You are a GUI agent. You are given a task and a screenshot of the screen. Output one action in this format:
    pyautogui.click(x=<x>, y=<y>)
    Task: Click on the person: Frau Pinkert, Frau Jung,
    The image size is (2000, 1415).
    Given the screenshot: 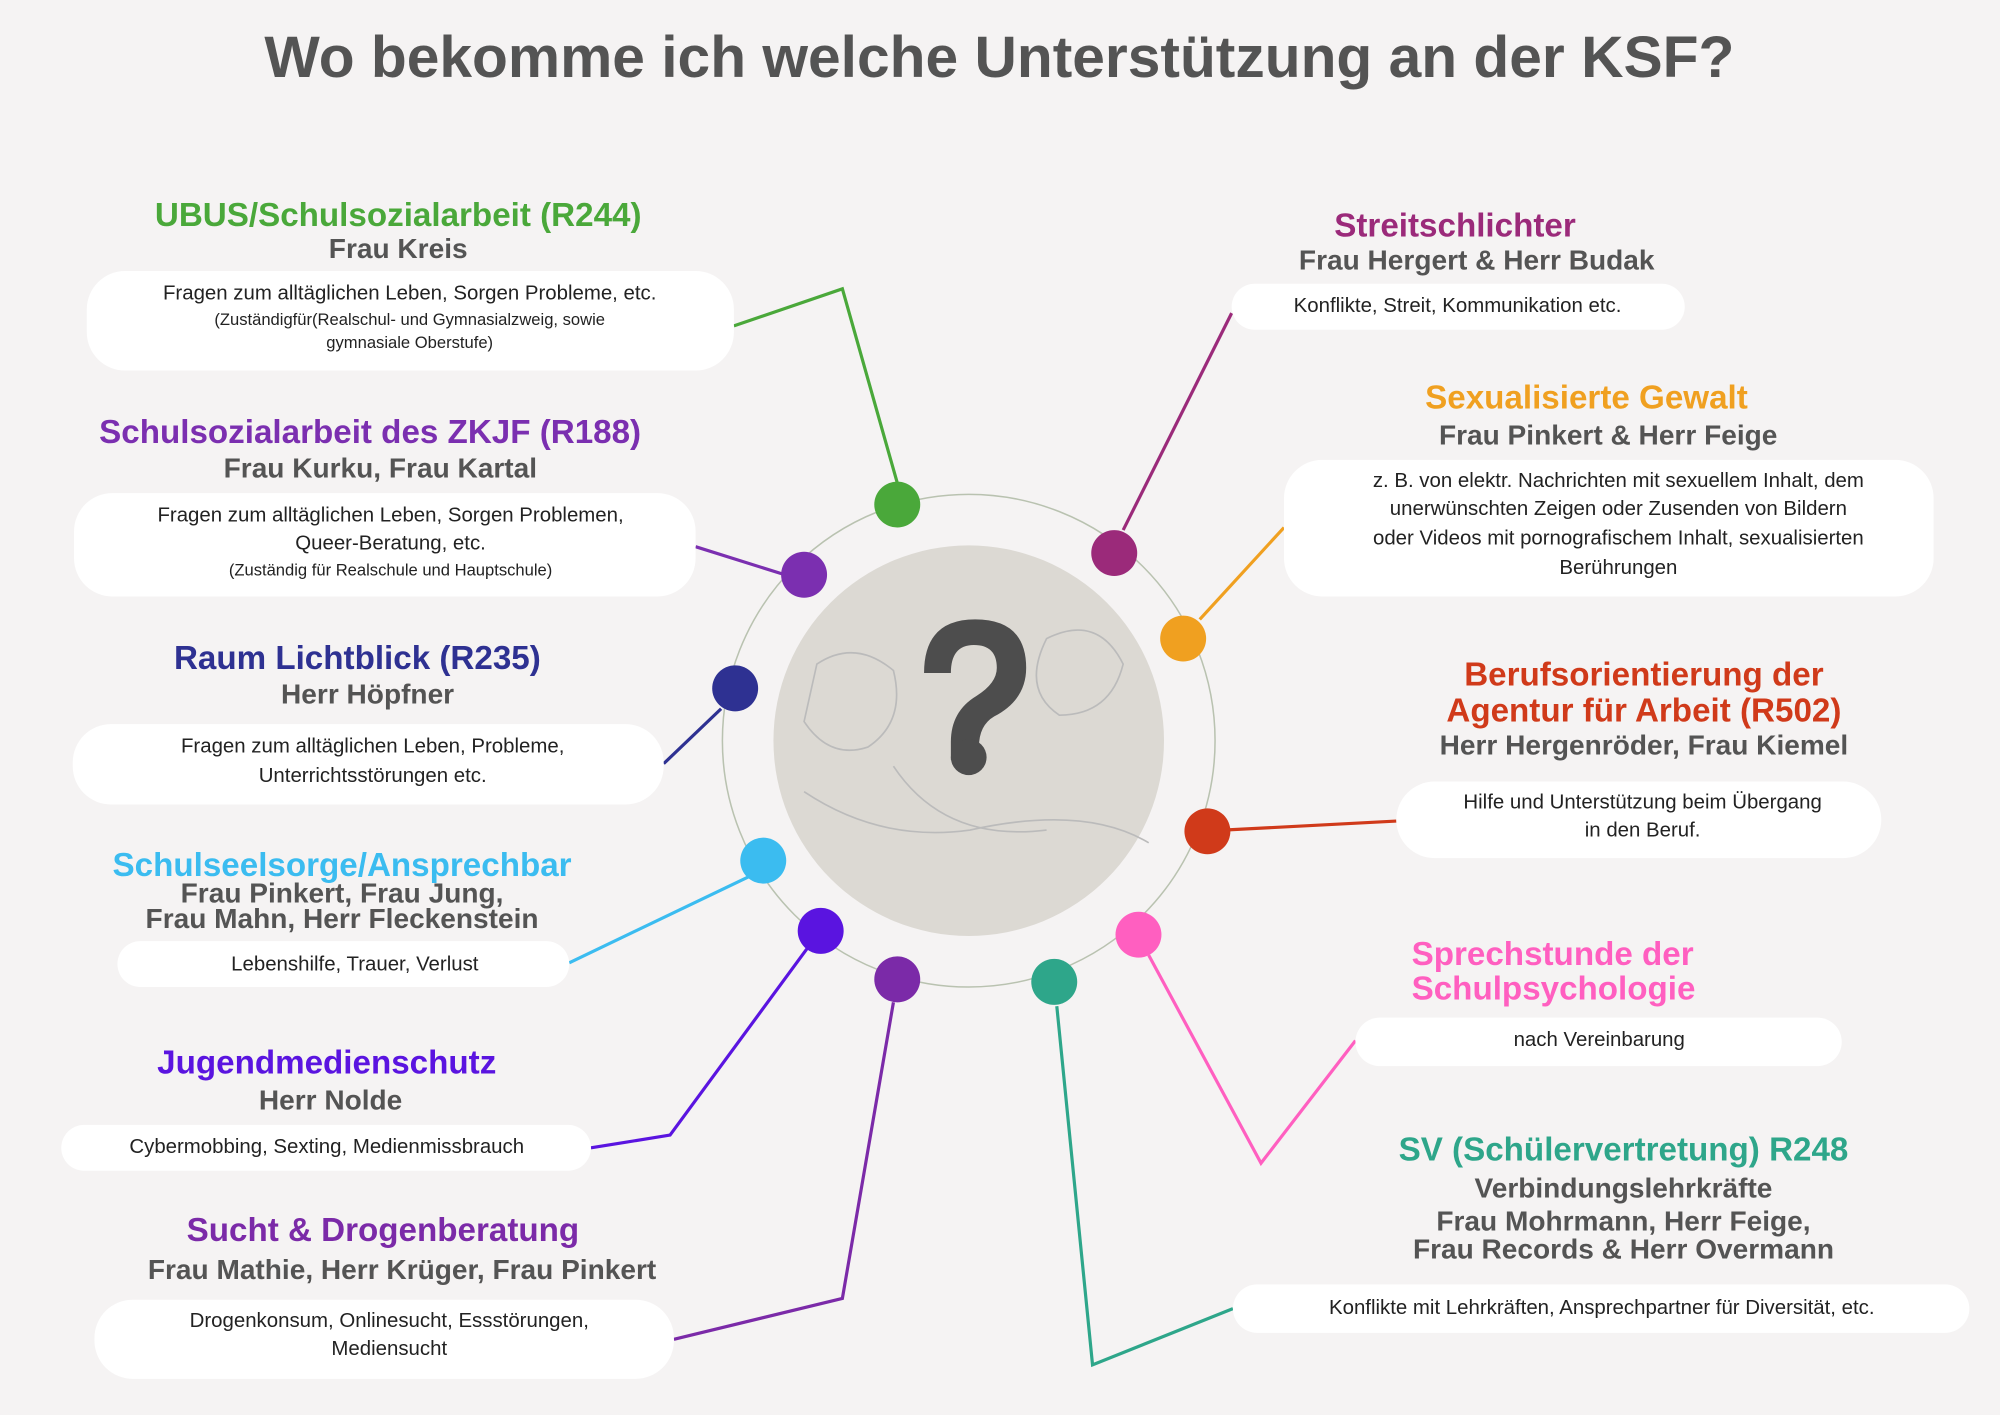 What is the action you would take?
    pyautogui.click(x=342, y=893)
    